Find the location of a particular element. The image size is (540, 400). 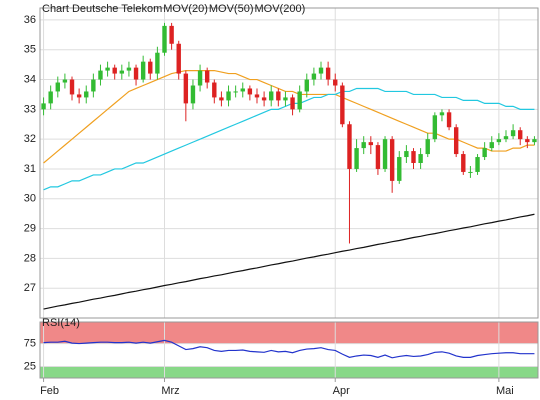

y-tick-label: 31 is located at coordinates (30, 169).